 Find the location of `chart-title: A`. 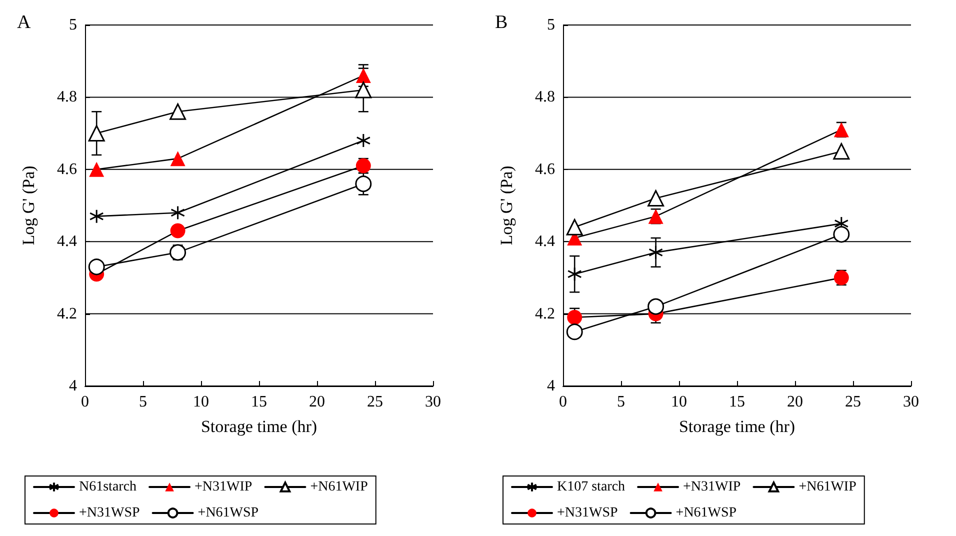

chart-title: A is located at coordinates (24, 22).